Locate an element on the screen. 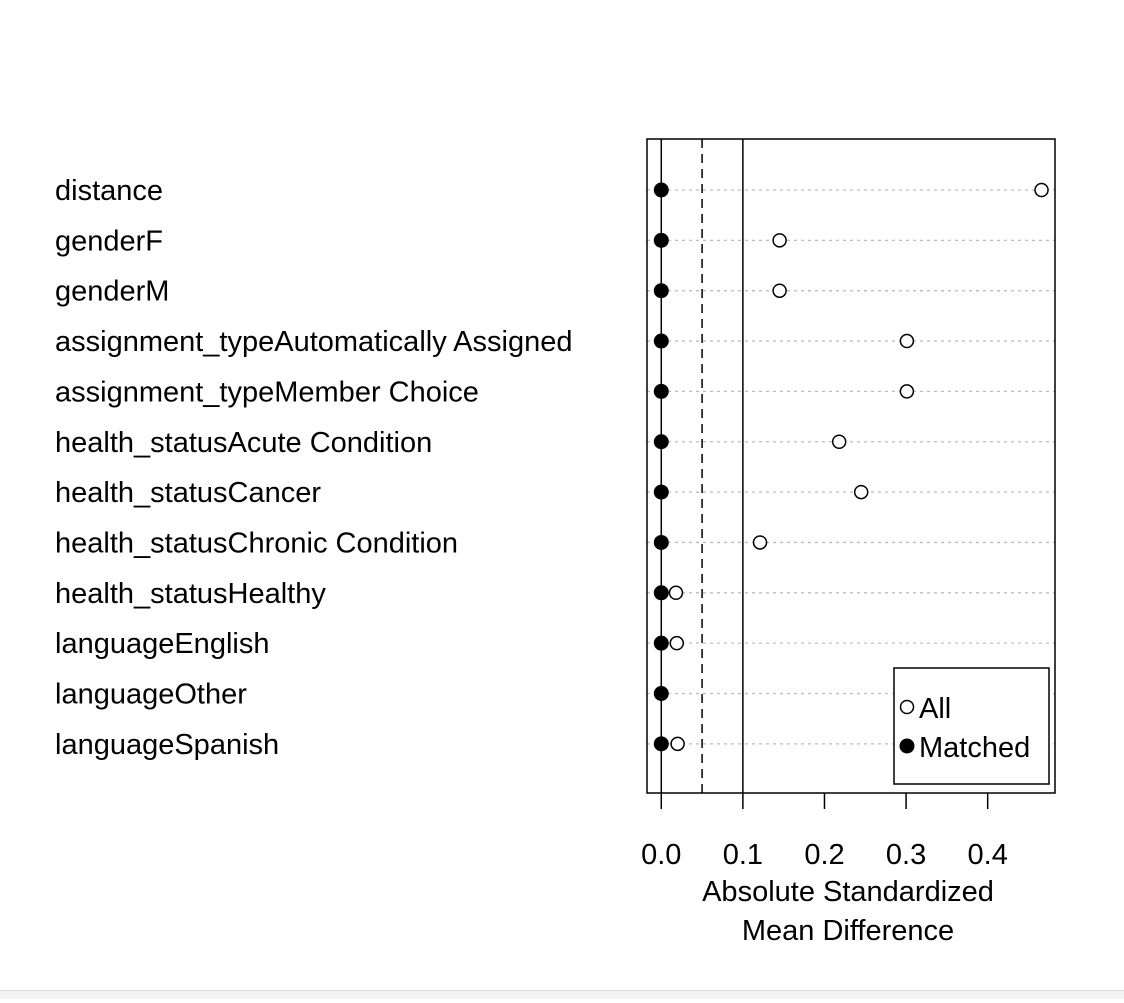 The height and width of the screenshot is (1003, 1124). x-axis-title-line: Absolute Standardized is located at coordinates (848, 892).